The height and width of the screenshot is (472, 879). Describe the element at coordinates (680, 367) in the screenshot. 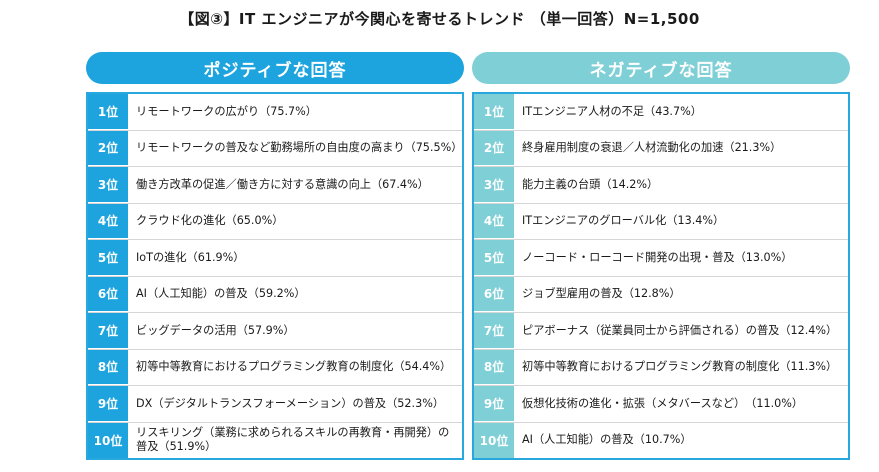

I see `trend-item-label: 初等中等教育におけるプログラミング教育の制度化（11.3%）` at that location.